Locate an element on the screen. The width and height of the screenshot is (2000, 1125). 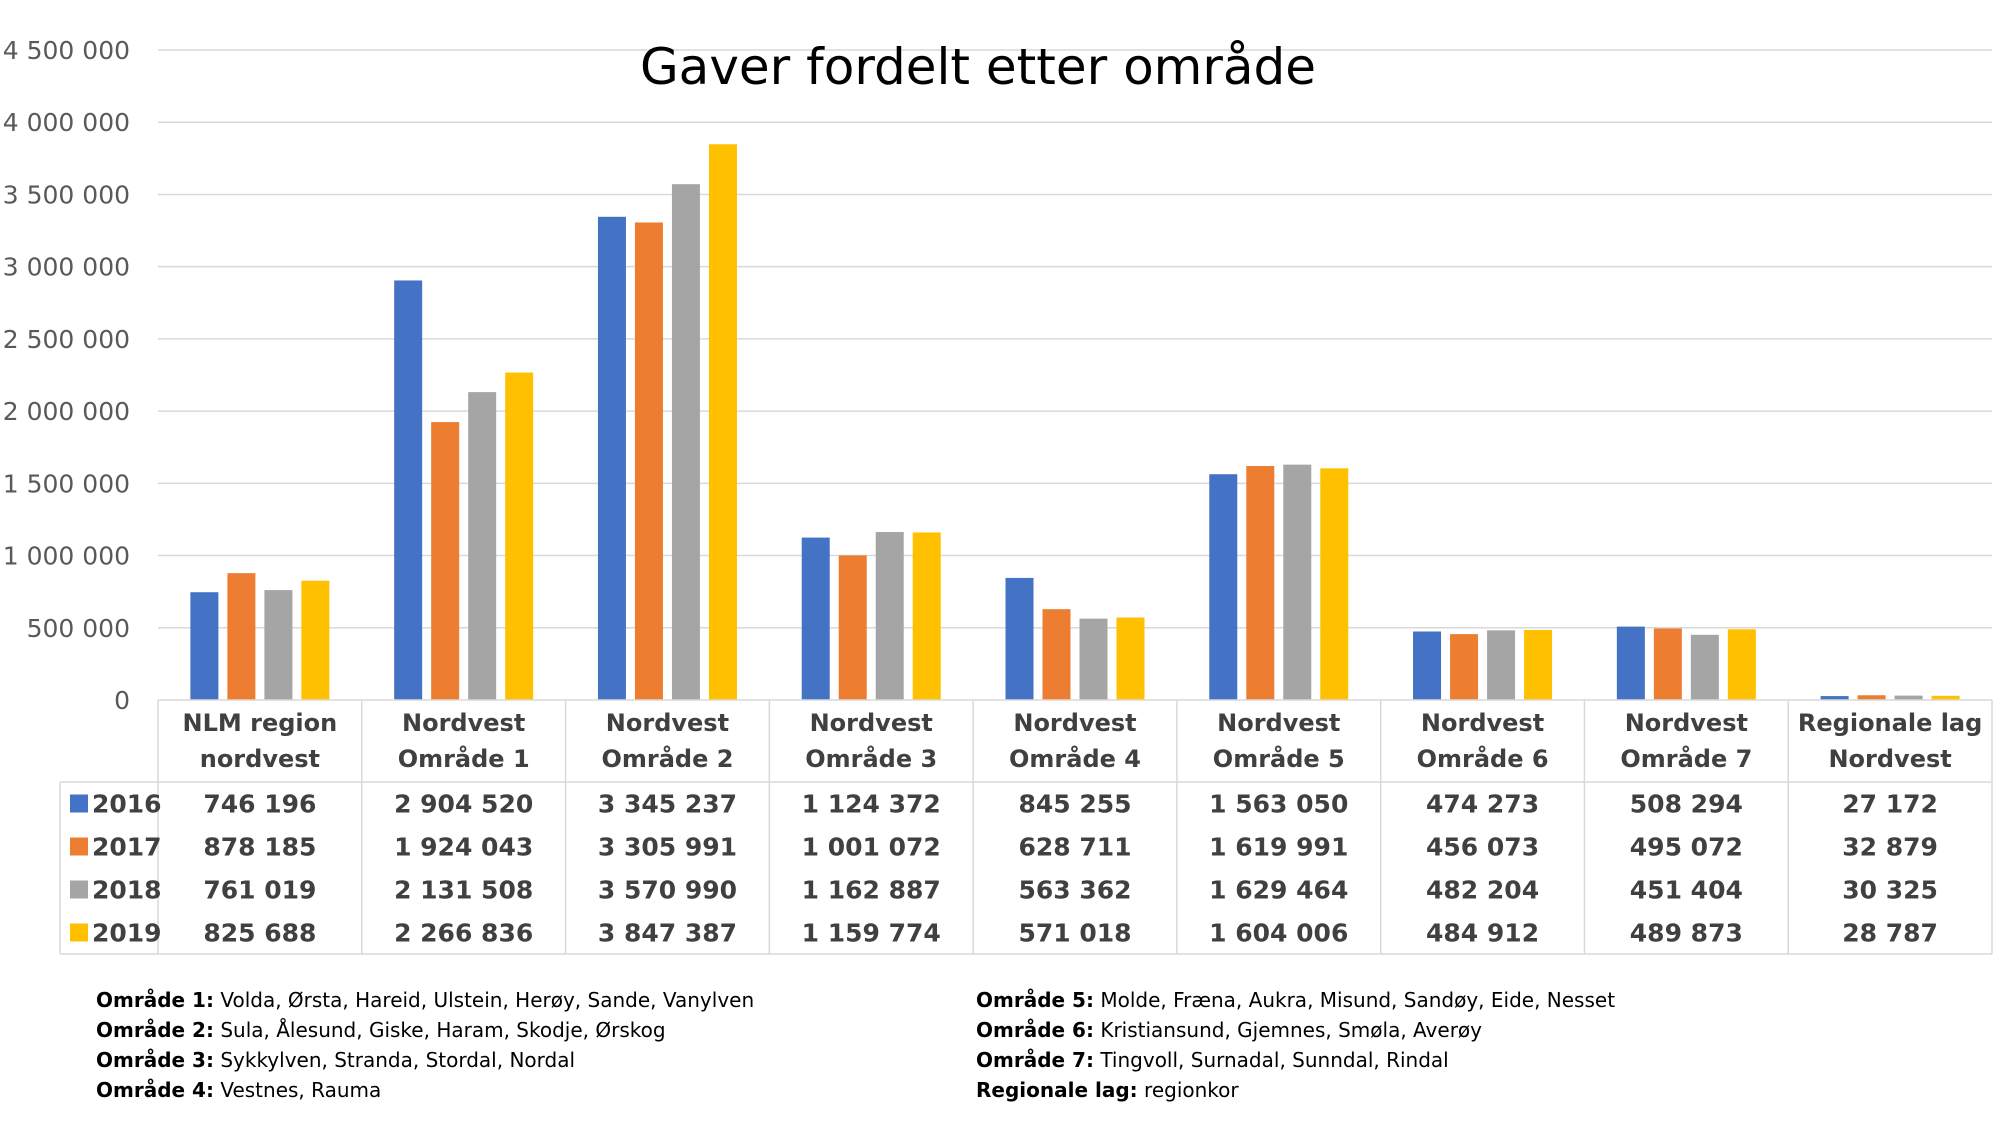
category-label: Område 5 is located at coordinates (1279, 758).